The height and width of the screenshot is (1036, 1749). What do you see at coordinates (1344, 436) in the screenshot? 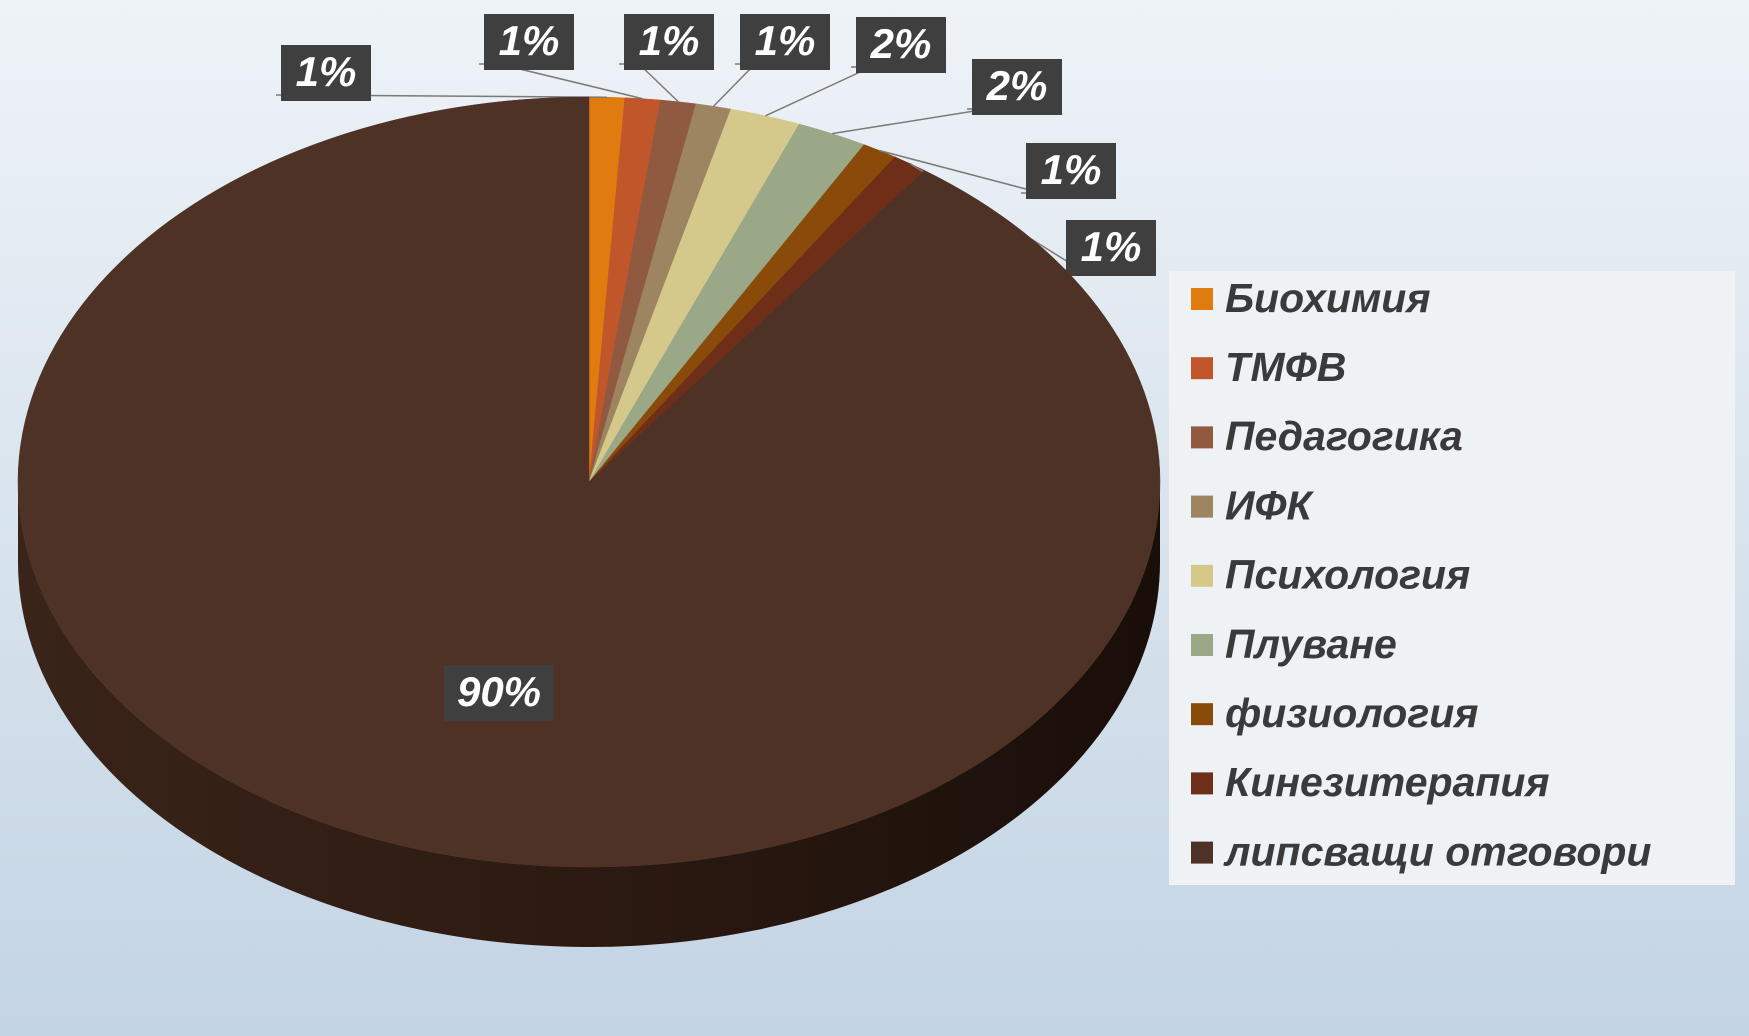
I see `legend-label: Педагогика` at bounding box center [1344, 436].